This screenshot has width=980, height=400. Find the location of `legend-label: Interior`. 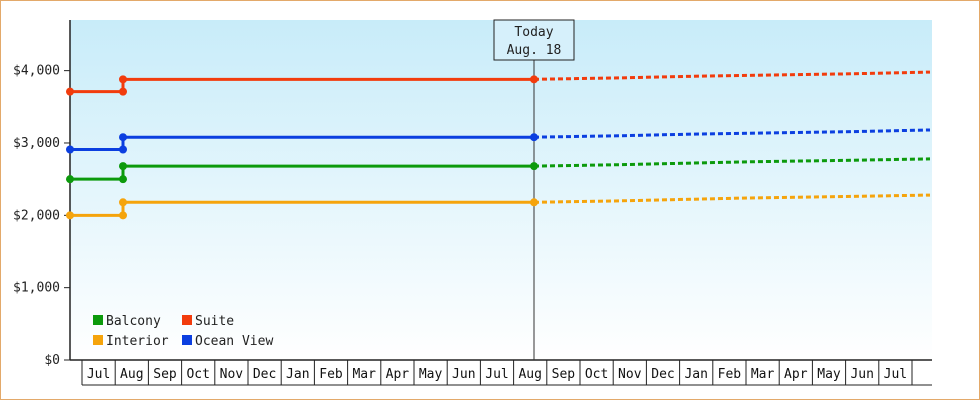

legend-label: Interior is located at coordinates (137, 341).